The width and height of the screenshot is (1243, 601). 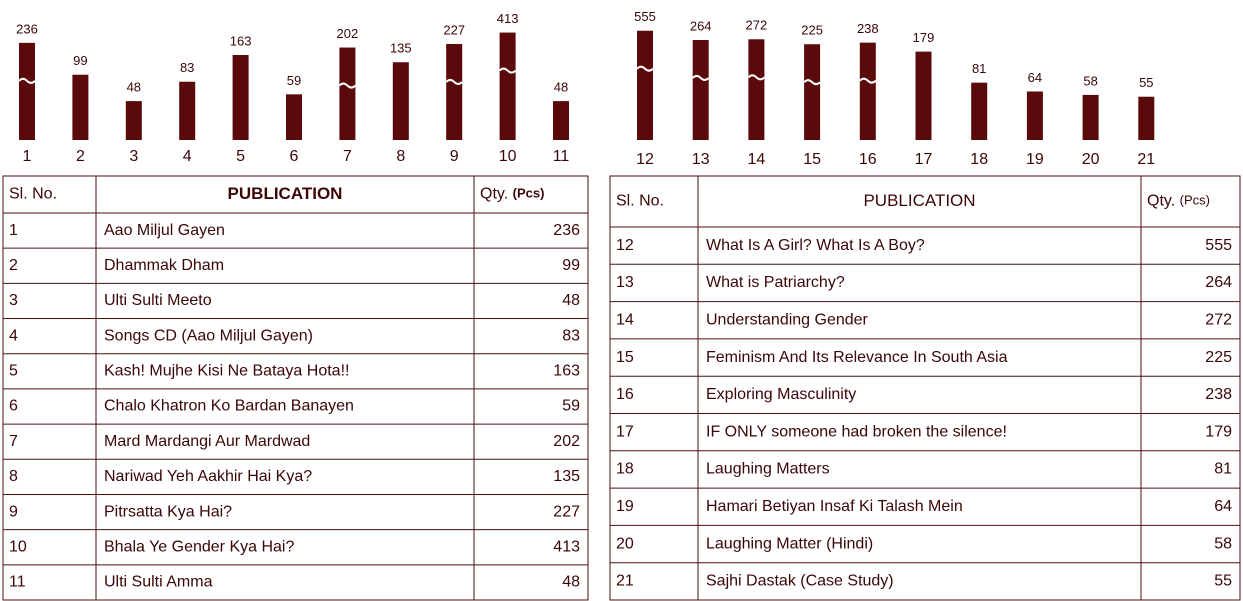 I want to click on header: PUBLICATION, so click(x=919, y=200).